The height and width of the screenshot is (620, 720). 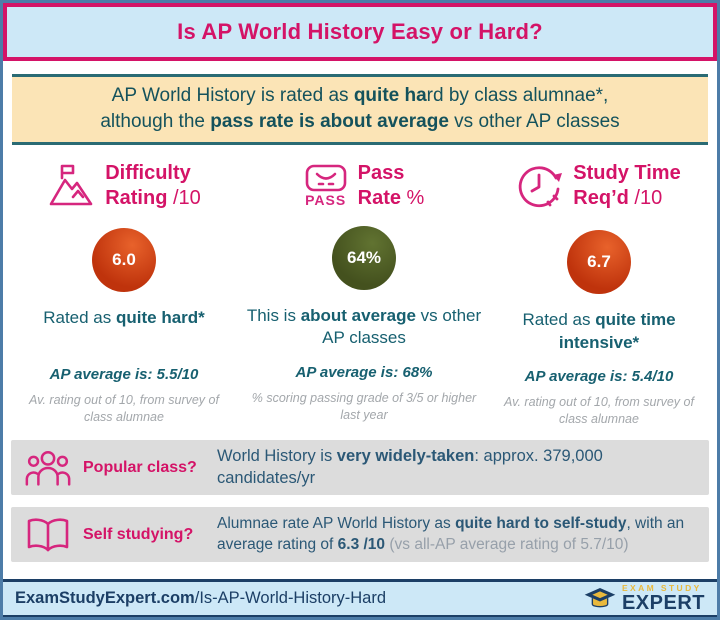 What do you see at coordinates (48, 535) in the screenshot?
I see `open-book-icon` at bounding box center [48, 535].